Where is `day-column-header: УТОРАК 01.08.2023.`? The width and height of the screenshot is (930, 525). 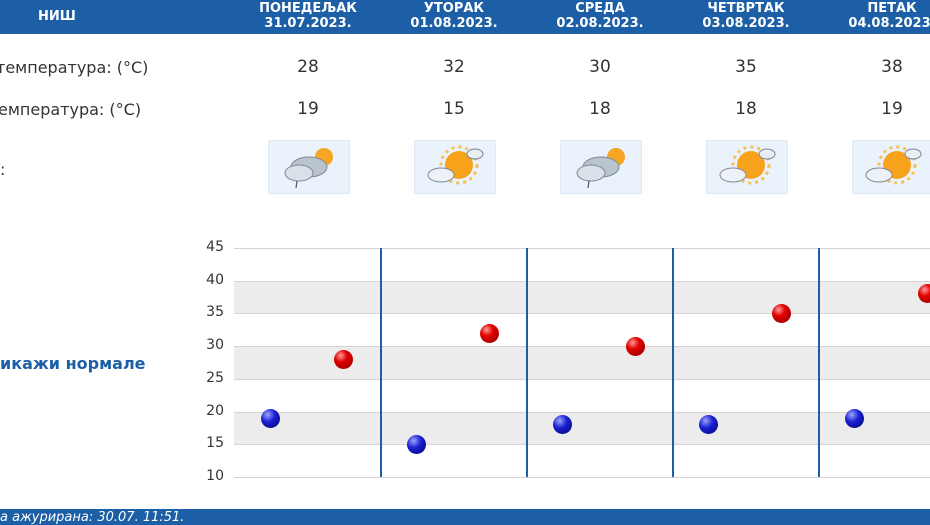 day-column-header: УТОРАК 01.08.2023. is located at coordinates (454, 16).